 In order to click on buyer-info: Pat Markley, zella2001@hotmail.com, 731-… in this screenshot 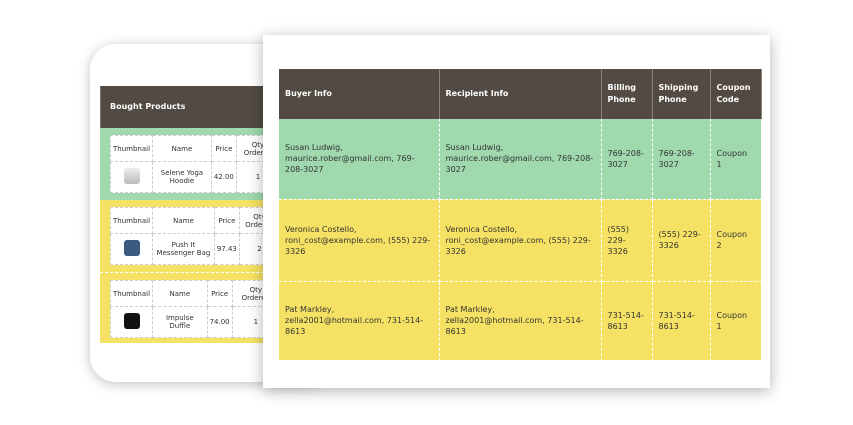, I will do `click(359, 321)`.